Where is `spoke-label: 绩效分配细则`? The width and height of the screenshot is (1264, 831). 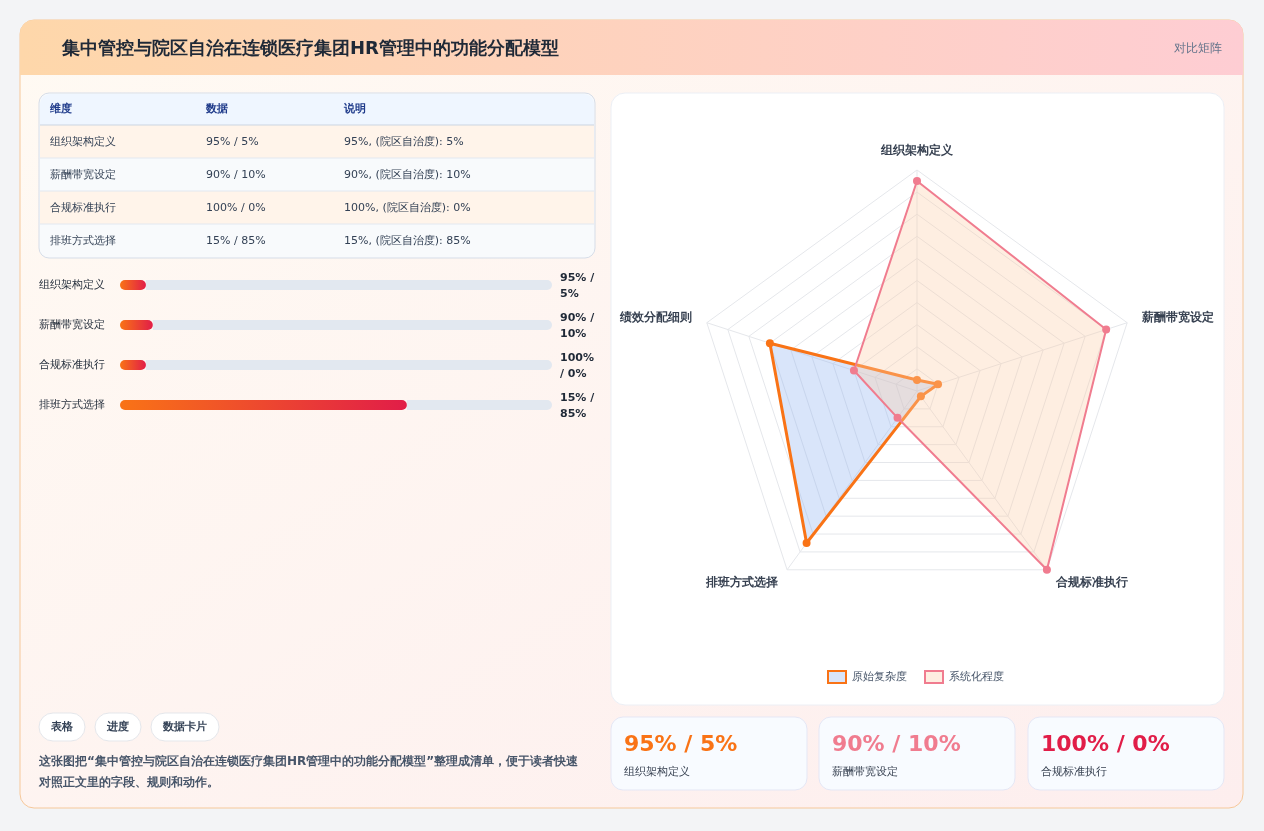
spoke-label: 绩效分配细则 is located at coordinates (655, 317).